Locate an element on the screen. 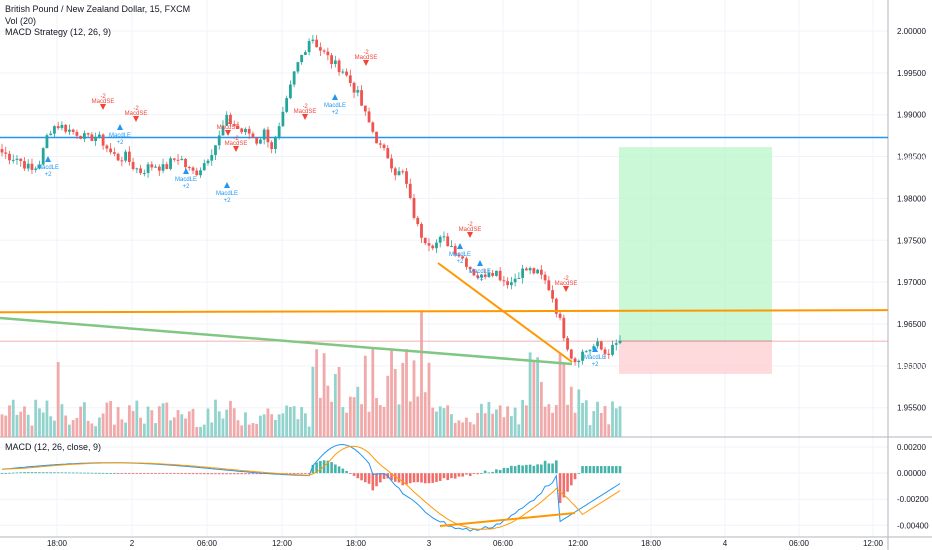  price-label-open: 2.00301 is located at coordinates (911, 21).